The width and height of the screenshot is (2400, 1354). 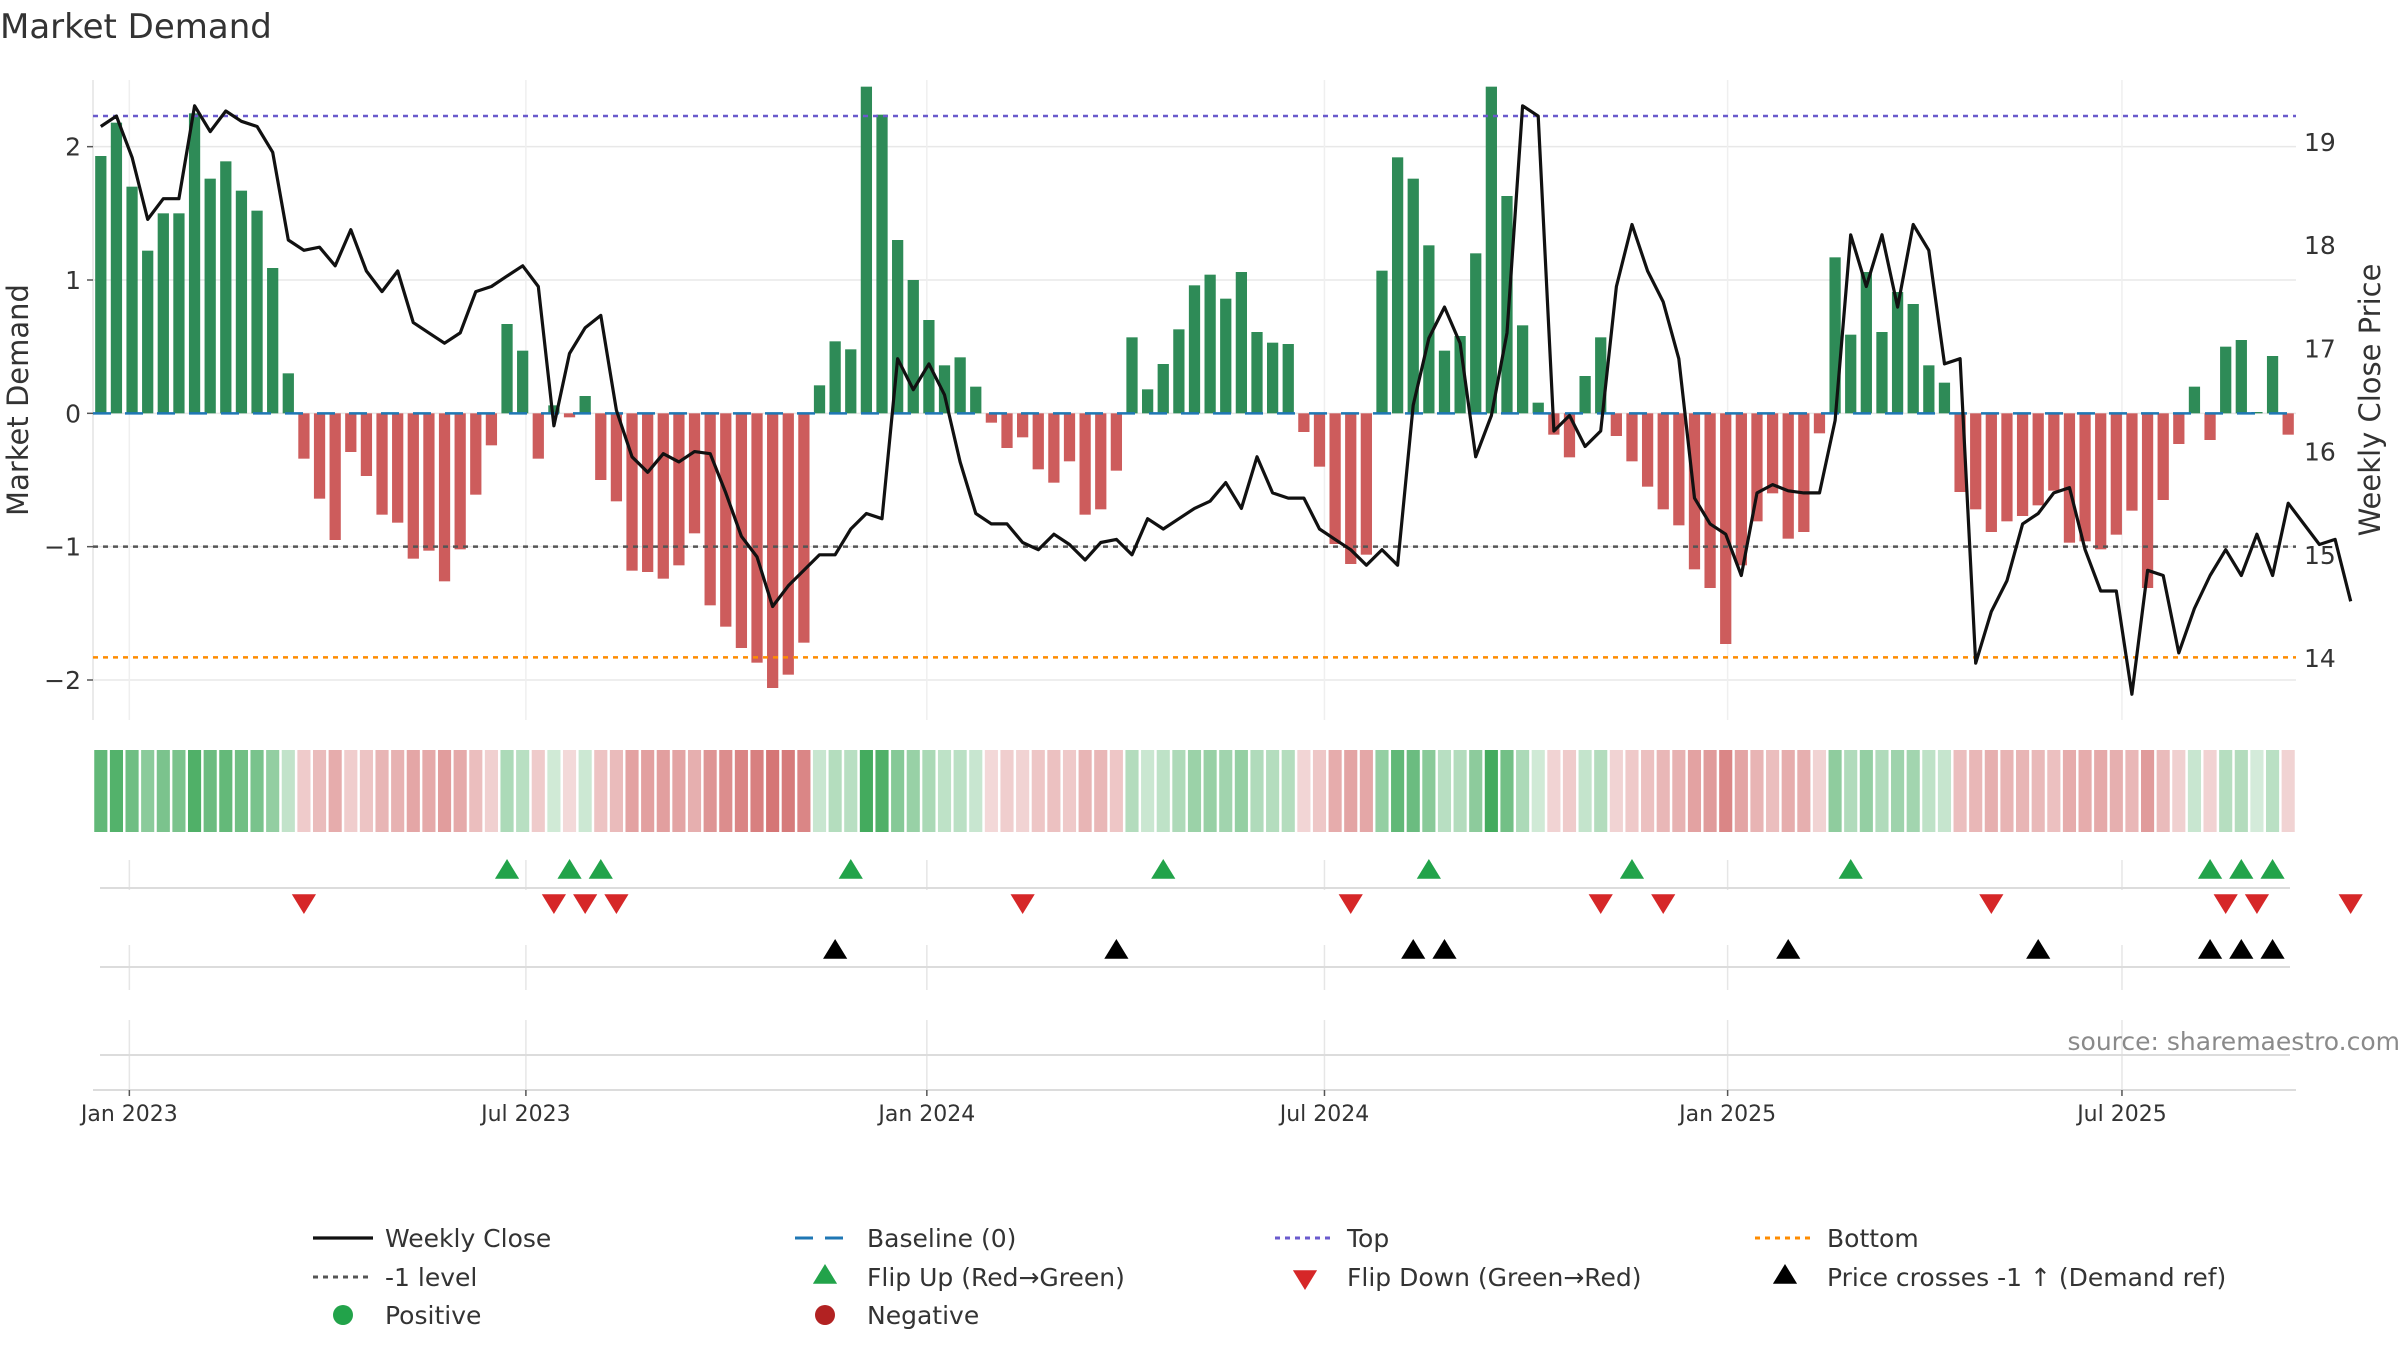 What do you see at coordinates (1367, 1238) in the screenshot?
I see `legend-top: Top` at bounding box center [1367, 1238].